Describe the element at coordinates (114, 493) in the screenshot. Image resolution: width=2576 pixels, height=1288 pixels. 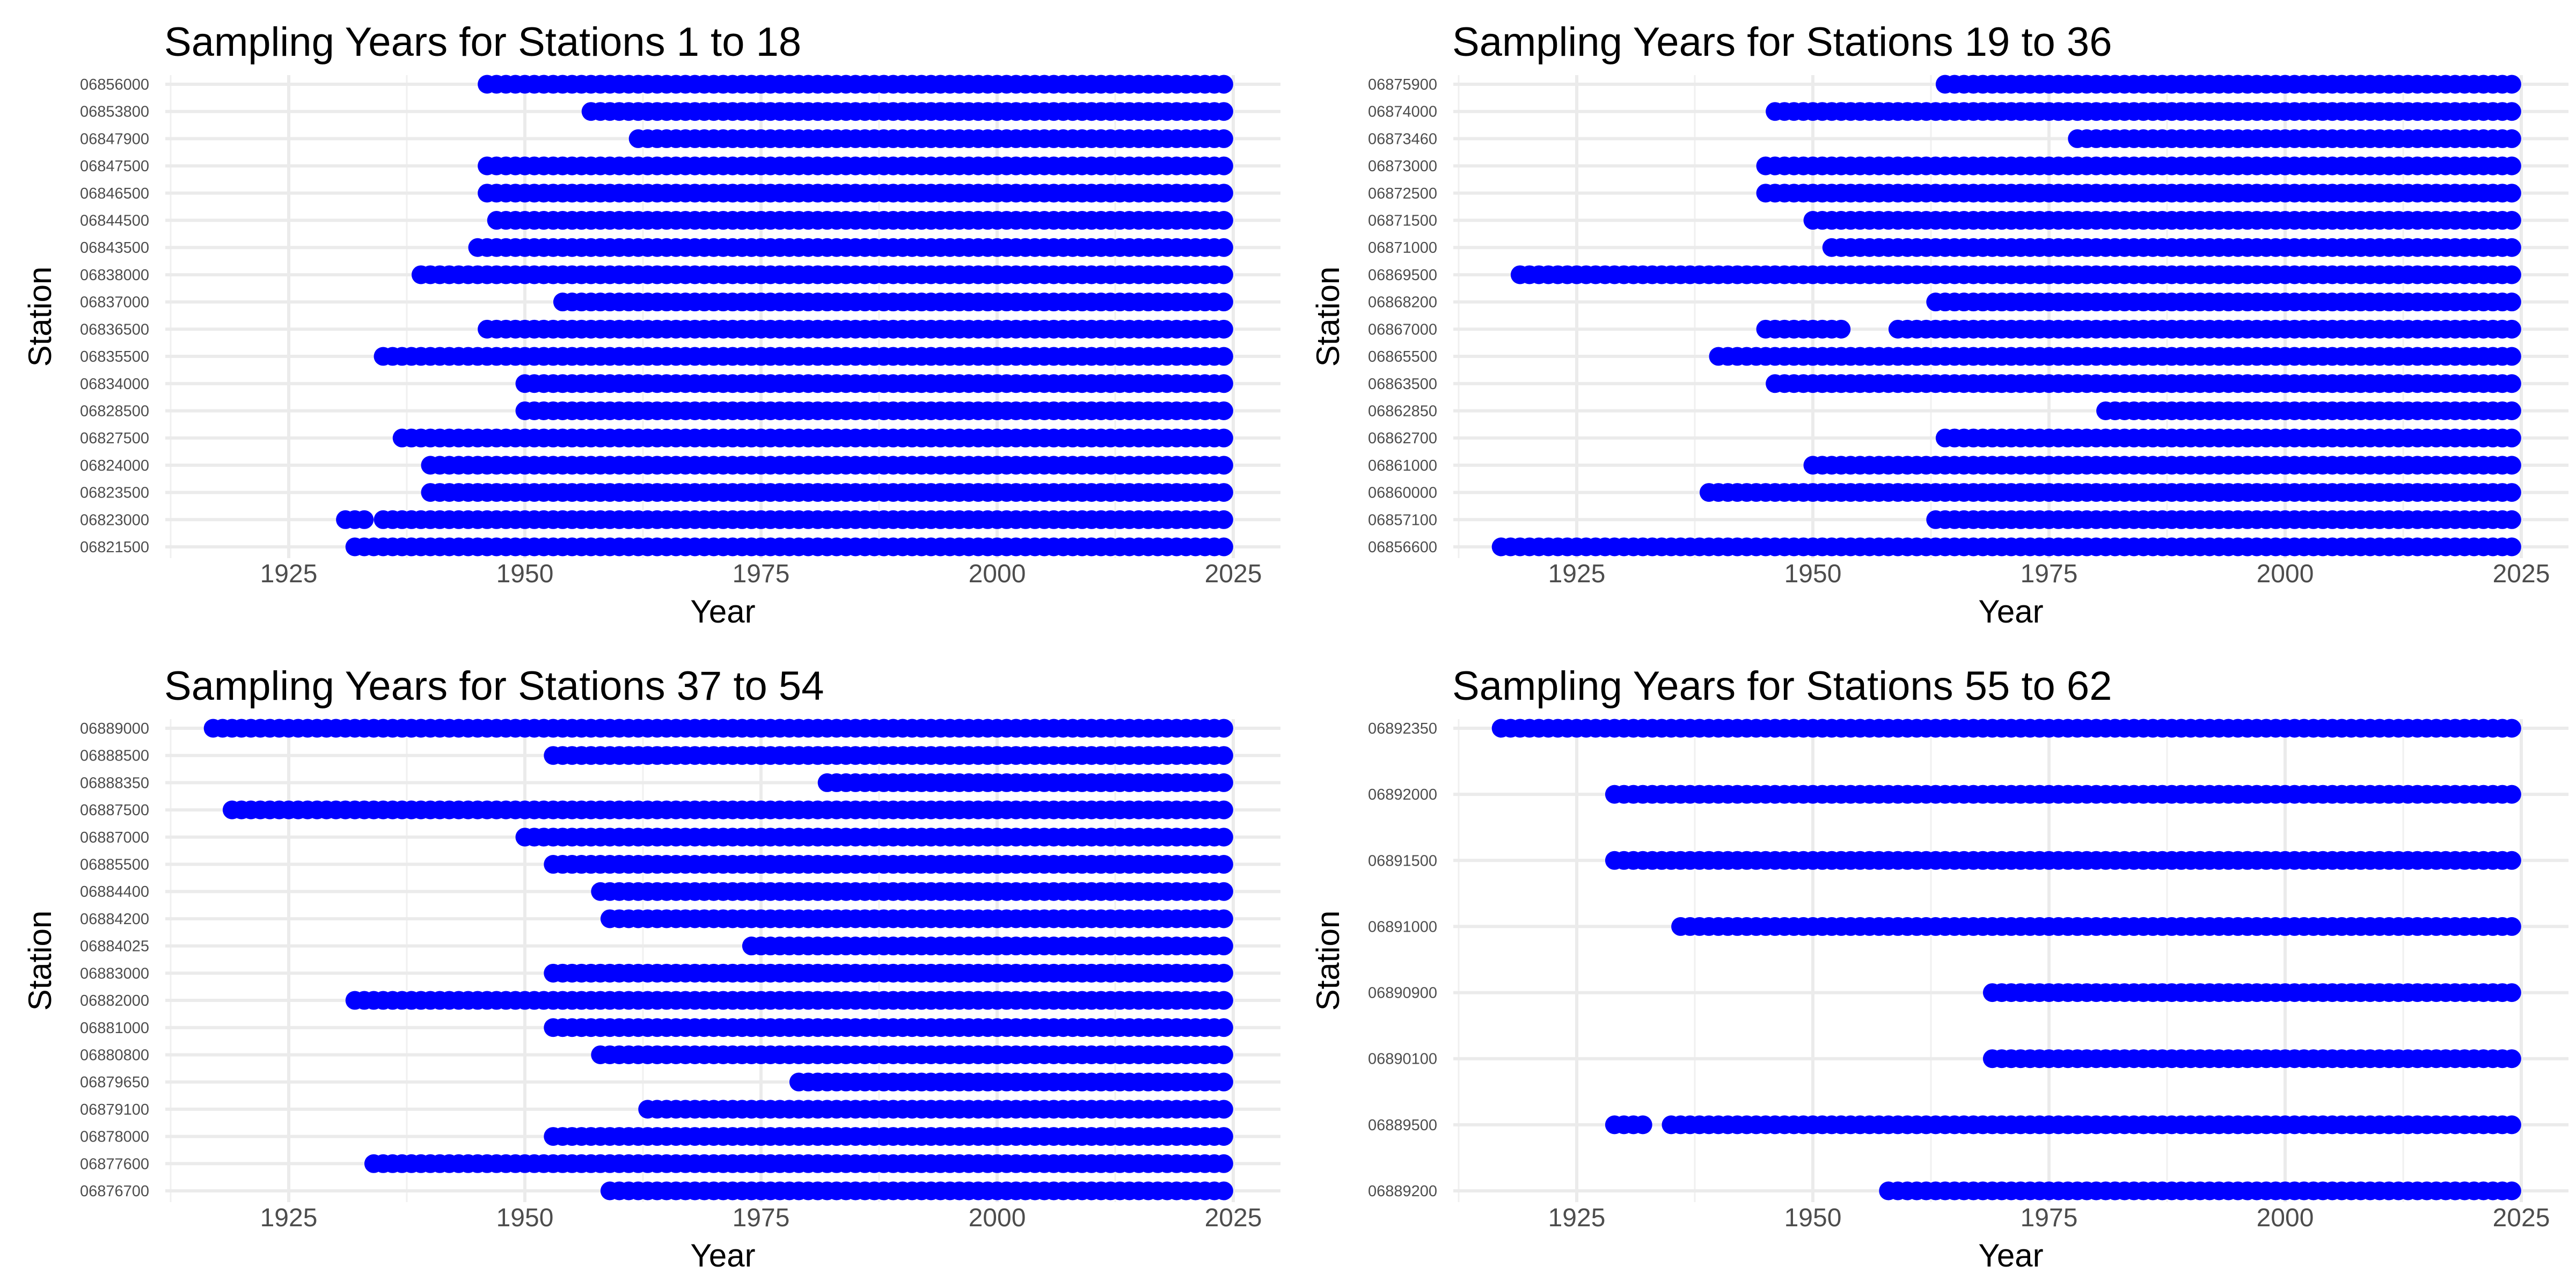
I see `y-tick-label: 06823500` at that location.